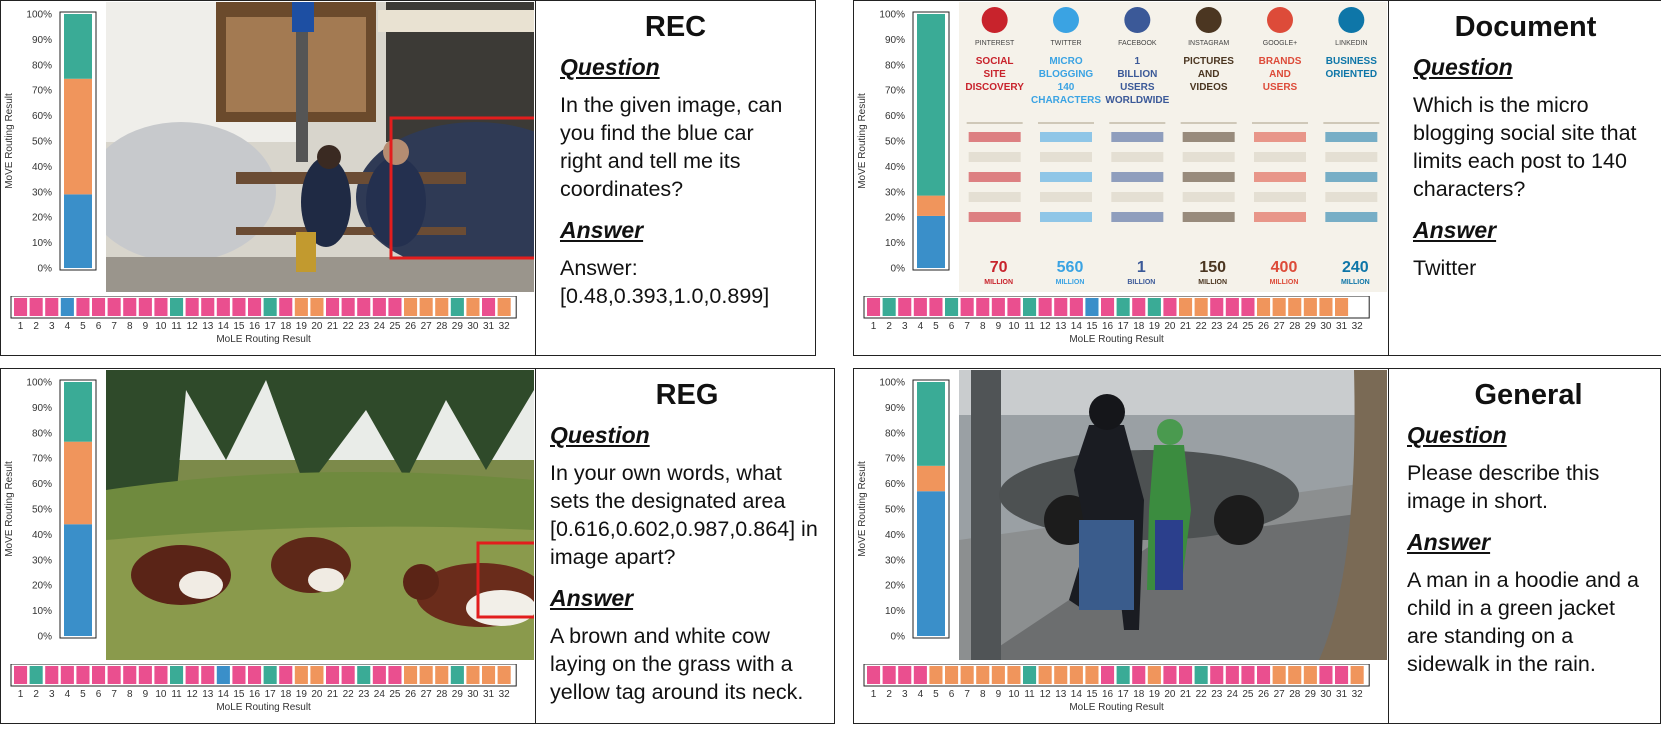 This screenshot has width=1661, height=729. What do you see at coordinates (1029, 326) in the screenshot?
I see `layer-index-label: 11` at bounding box center [1029, 326].